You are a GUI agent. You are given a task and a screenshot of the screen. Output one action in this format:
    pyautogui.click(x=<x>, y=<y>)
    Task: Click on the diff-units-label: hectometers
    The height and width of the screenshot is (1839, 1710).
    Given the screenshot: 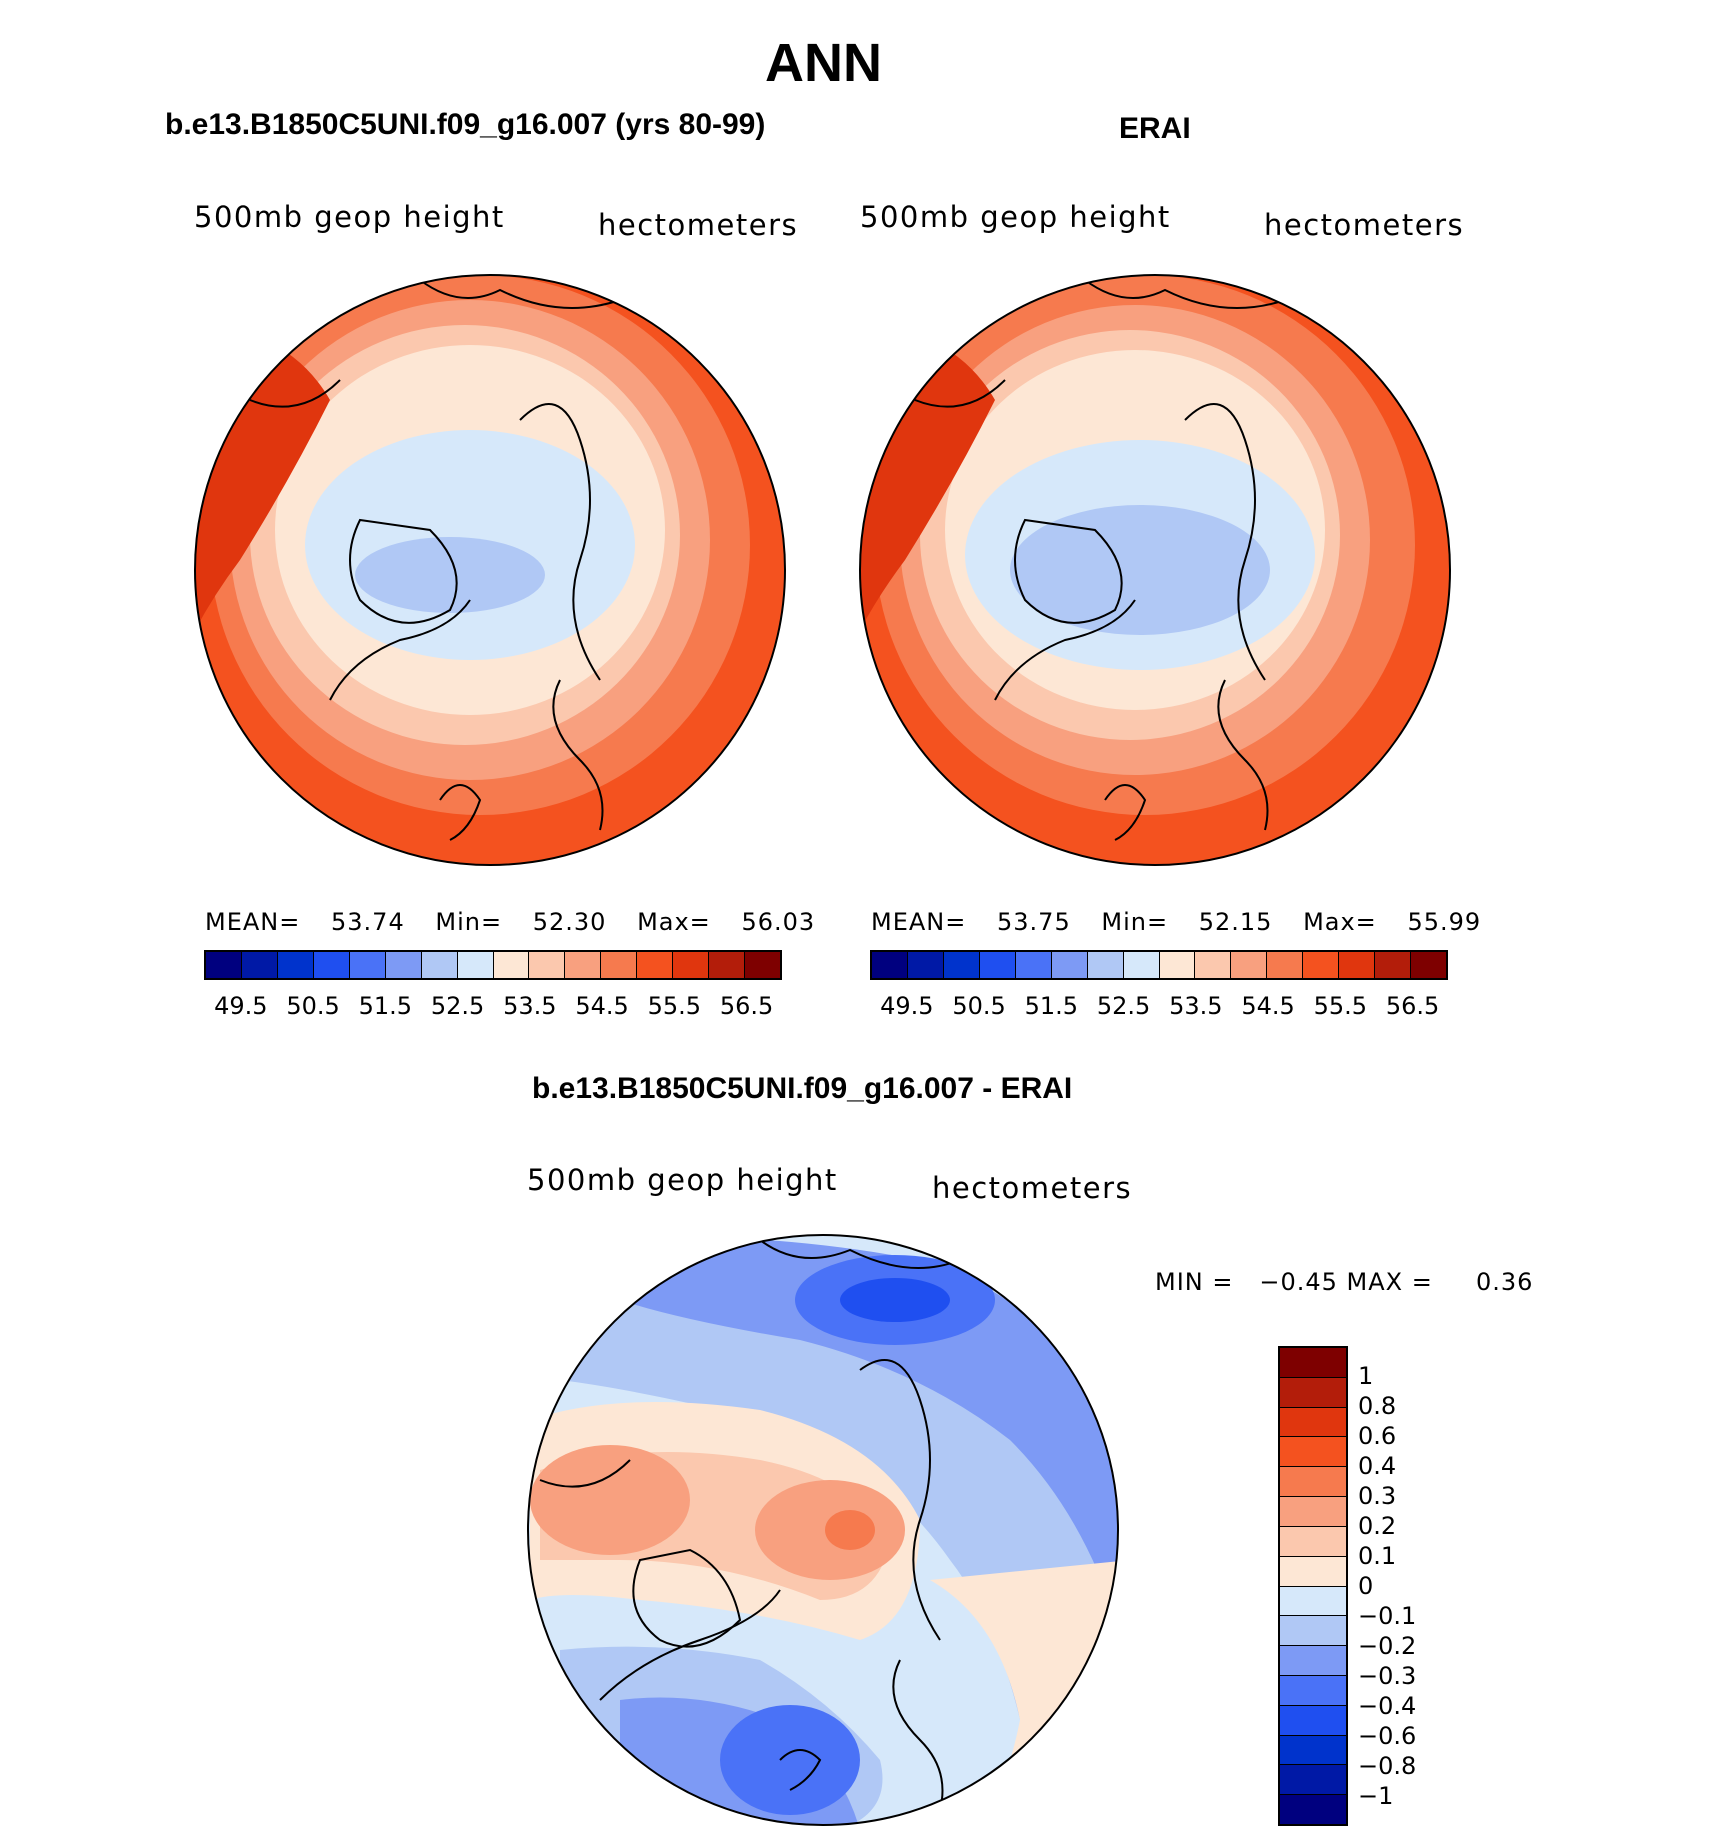 What is the action you would take?
    pyautogui.click(x=1032, y=1188)
    